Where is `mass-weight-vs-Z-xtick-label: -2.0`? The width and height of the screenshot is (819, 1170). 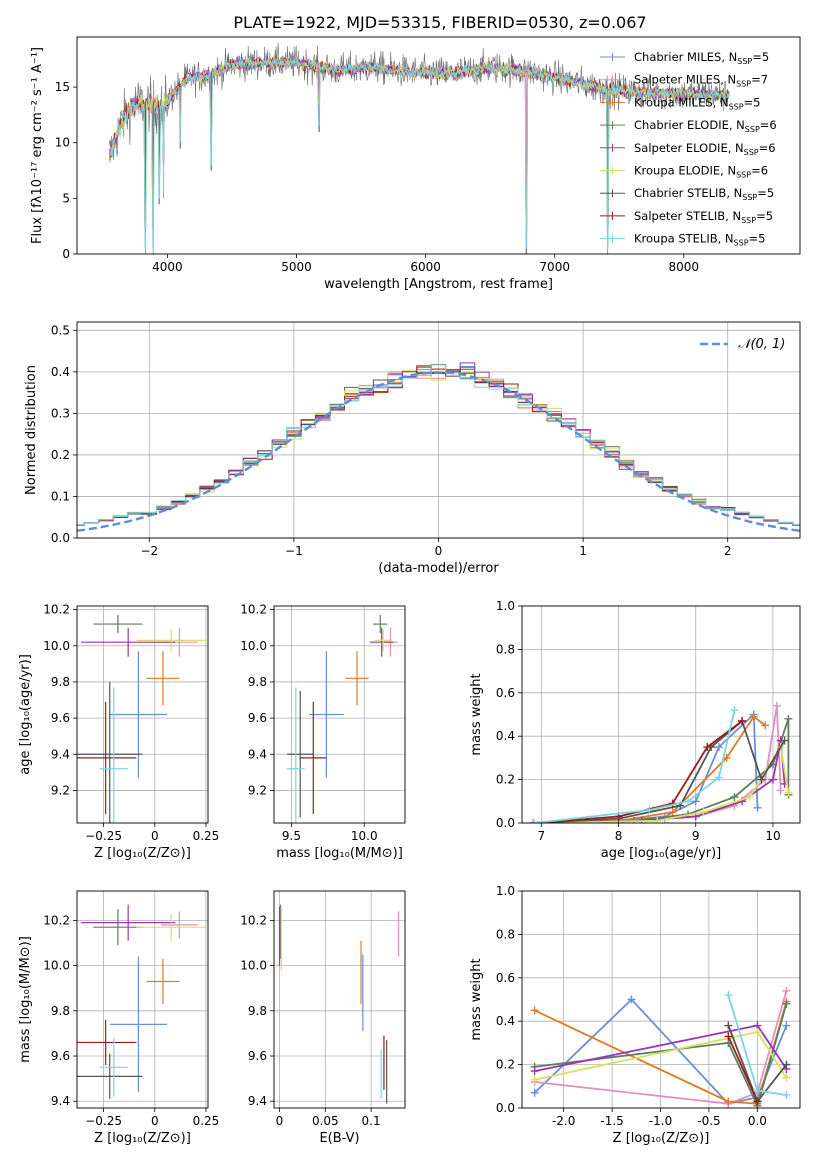
mass-weight-vs-Z-xtick-label: -2.0 is located at coordinates (563, 1121).